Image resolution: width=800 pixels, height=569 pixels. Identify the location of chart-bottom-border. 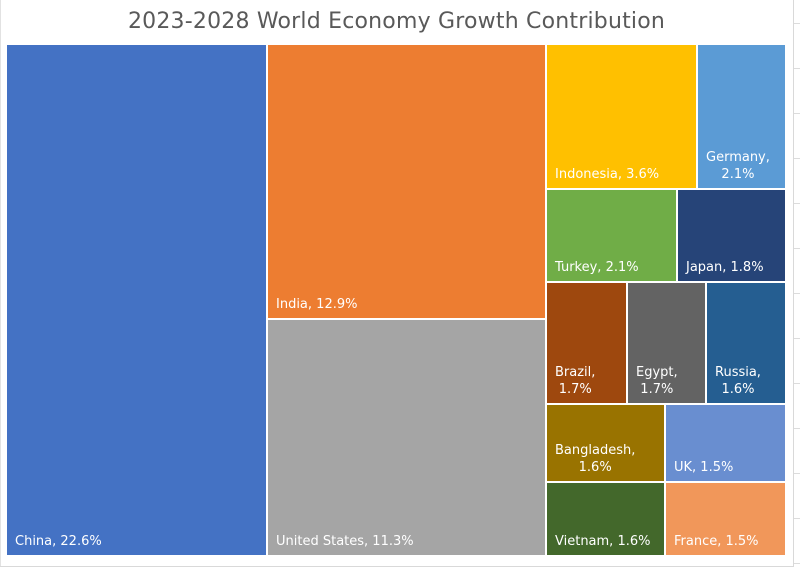
(397, 566).